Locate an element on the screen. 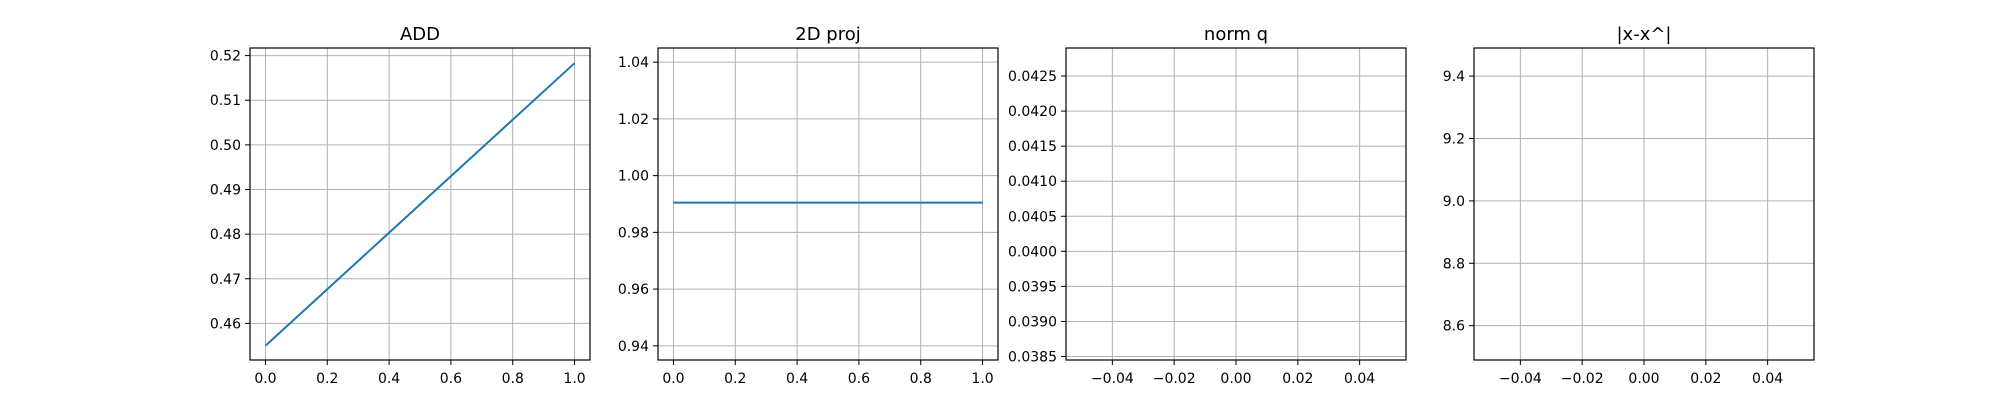 Image resolution: width=2000 pixels, height=400 pixels. subplot-norm-q-y-tick-label: 0.0420 is located at coordinates (1032, 112).